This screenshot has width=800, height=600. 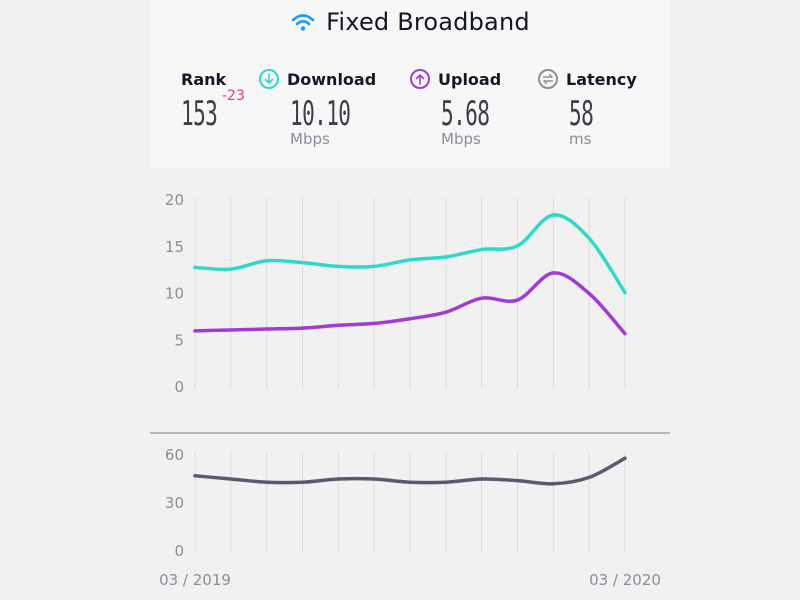 I want to click on download-stat: Download 10.10 Mbps, so click(x=323, y=107).